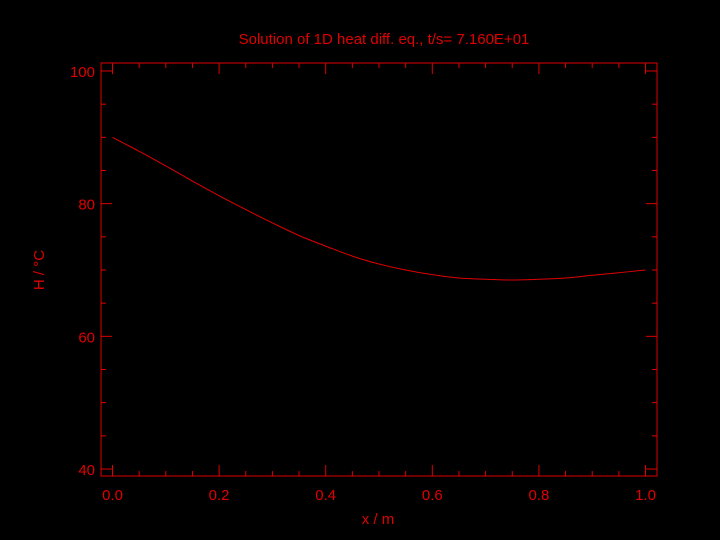 This screenshot has width=720, height=540. I want to click on x-tick-label: 0.2, so click(219, 495).